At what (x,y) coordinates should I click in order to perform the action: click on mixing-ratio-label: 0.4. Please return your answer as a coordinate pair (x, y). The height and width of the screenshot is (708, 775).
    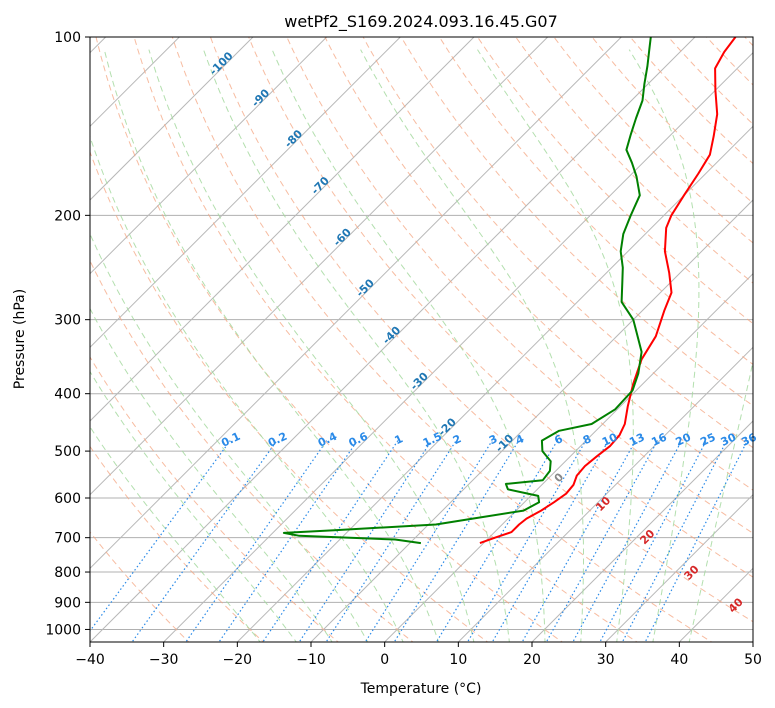
    Looking at the image, I should click on (327, 440).